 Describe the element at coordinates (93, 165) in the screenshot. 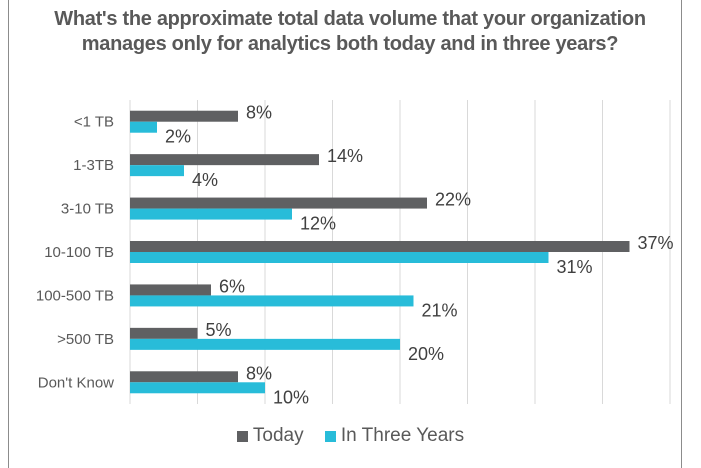

I see `category-label: 1-3TB` at that location.